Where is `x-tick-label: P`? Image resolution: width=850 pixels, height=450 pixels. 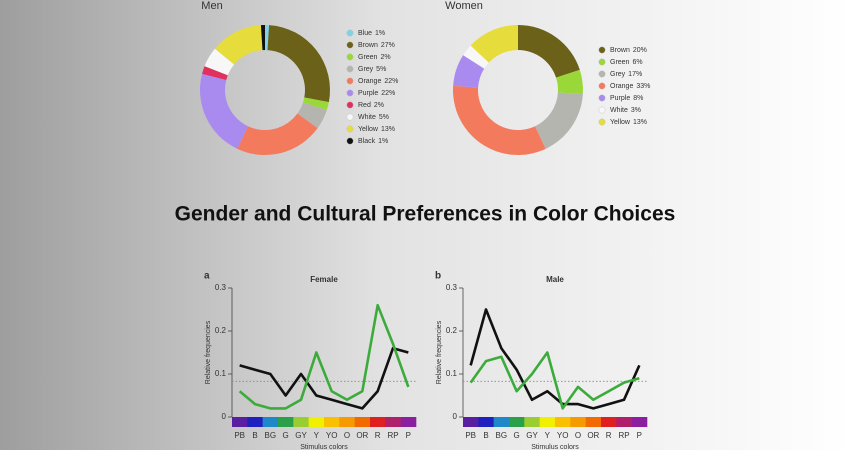 x-tick-label: P is located at coordinates (408, 435).